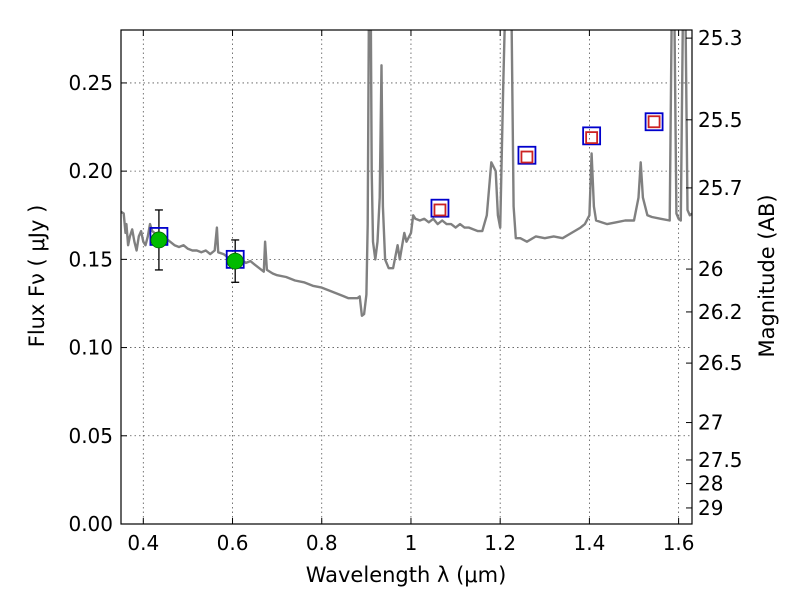 The width and height of the screenshot is (800, 600). I want to click on y-tick-label: 0.05, so click(90, 436).